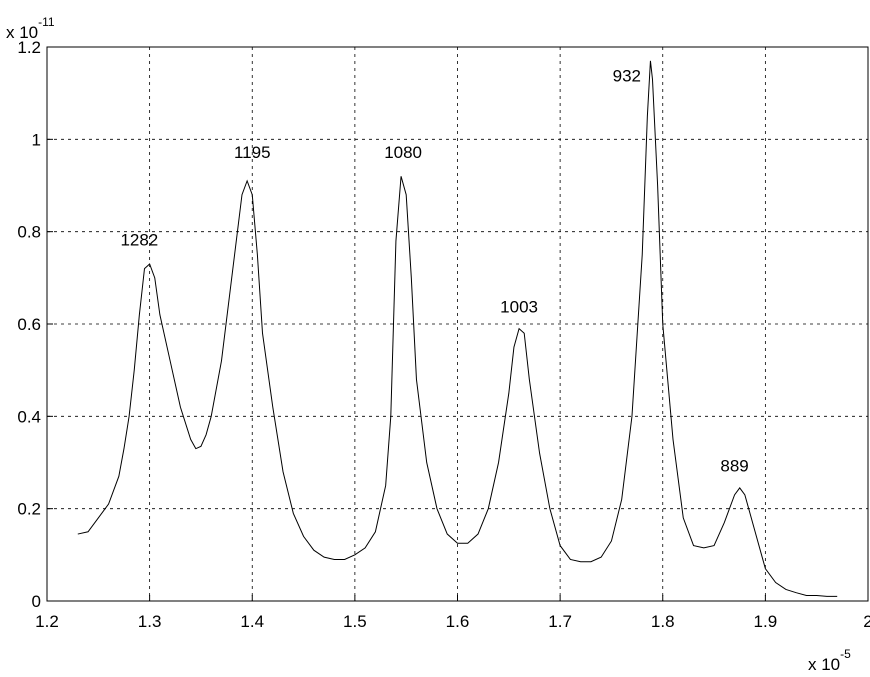 This screenshot has height=677, width=870. I want to click on x-tick-label: 1.5, so click(355, 621).